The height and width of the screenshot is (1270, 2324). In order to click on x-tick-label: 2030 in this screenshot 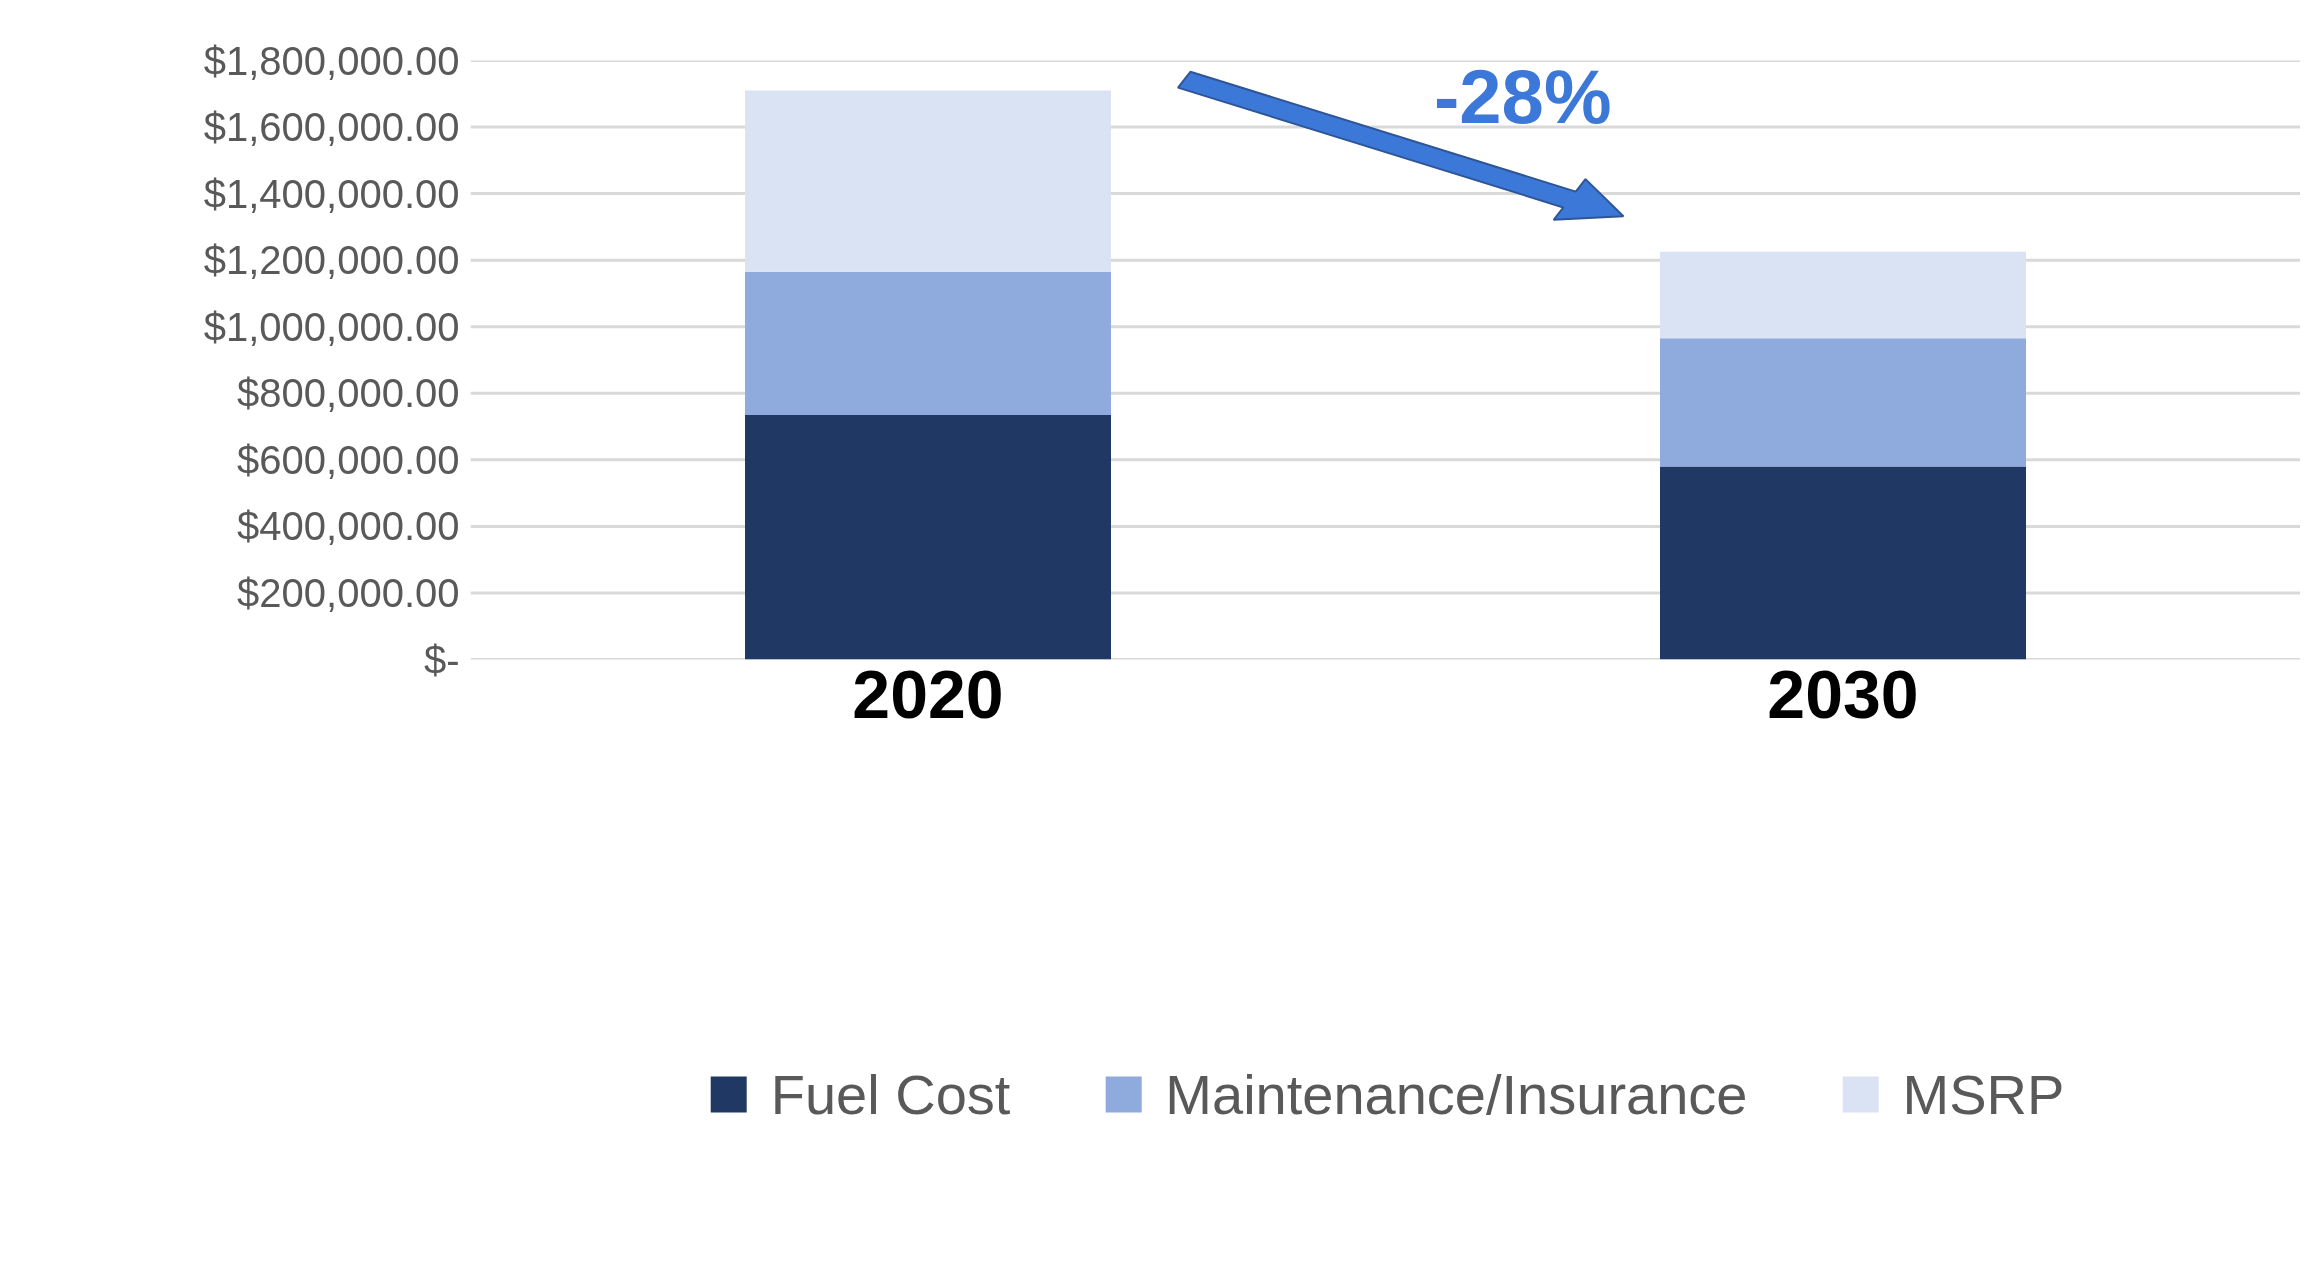, I will do `click(1843, 693)`.